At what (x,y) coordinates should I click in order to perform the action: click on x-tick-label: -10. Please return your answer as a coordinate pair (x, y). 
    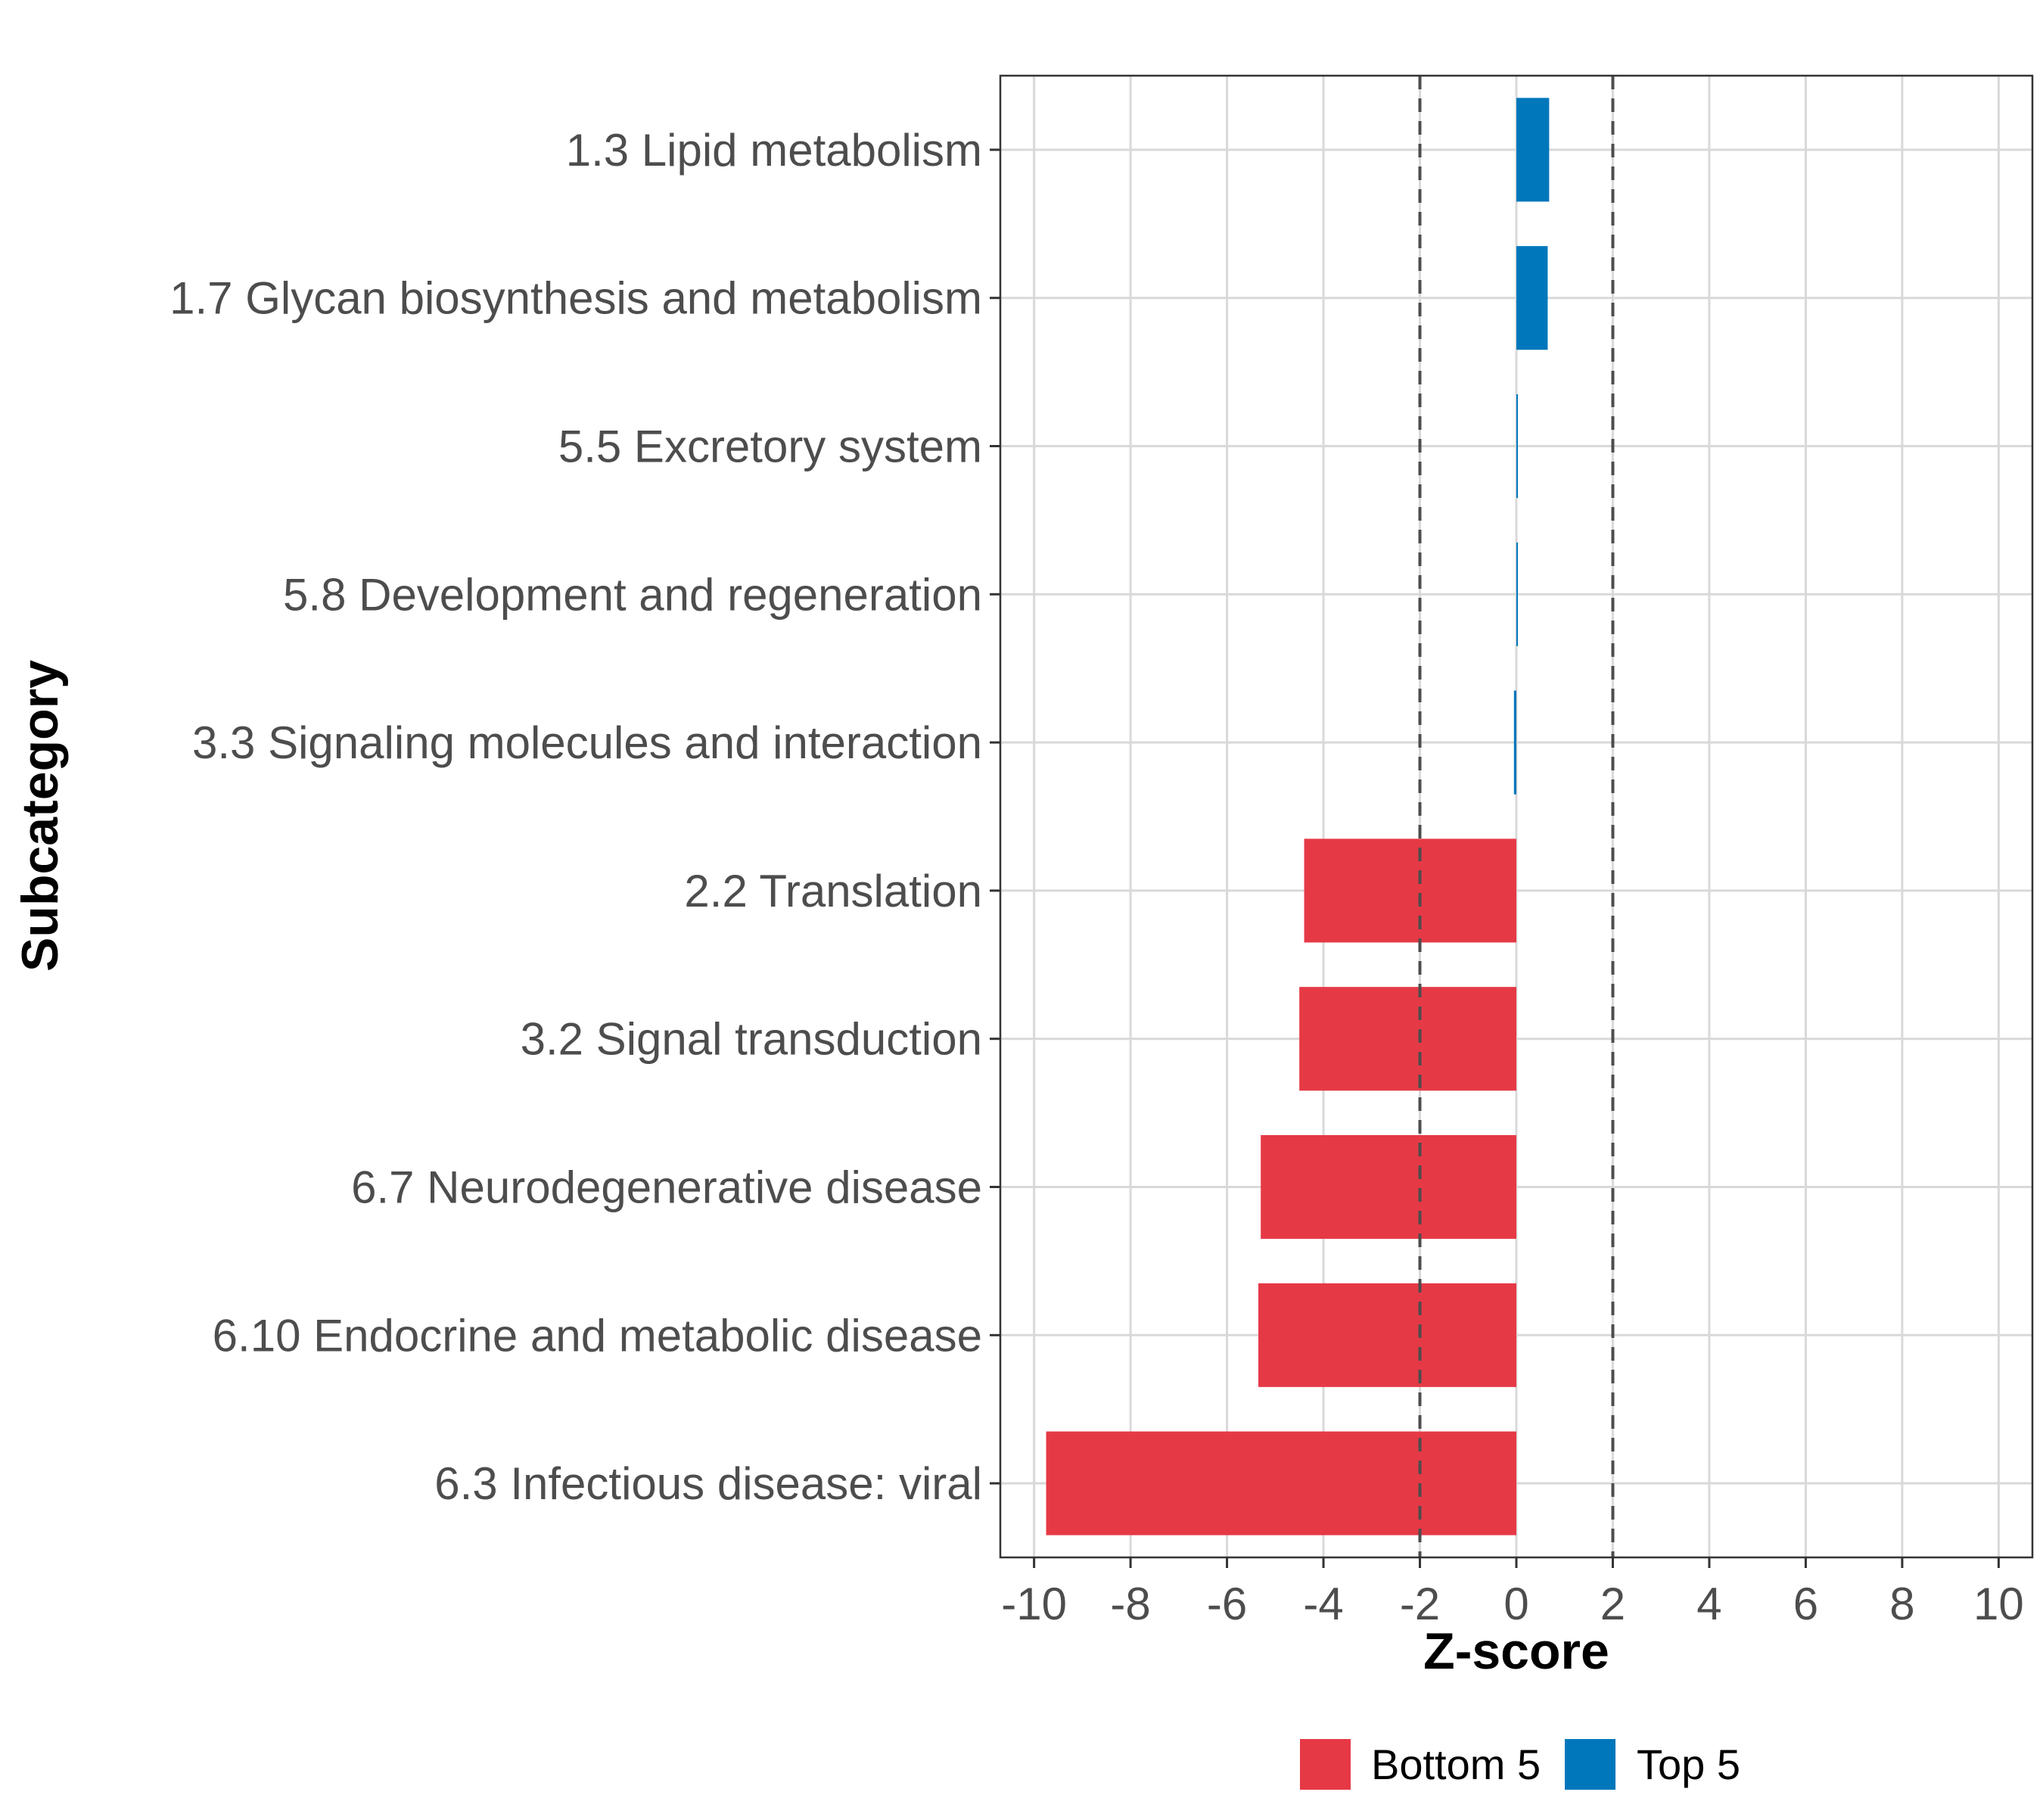
    Looking at the image, I should click on (1034, 1604).